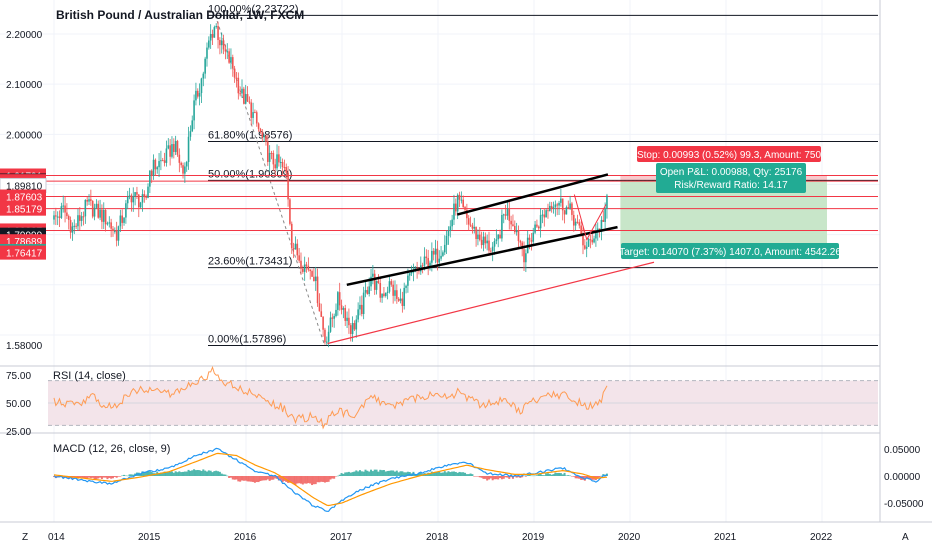  What do you see at coordinates (729, 154) in the screenshot?
I see `stop-label-box` at bounding box center [729, 154].